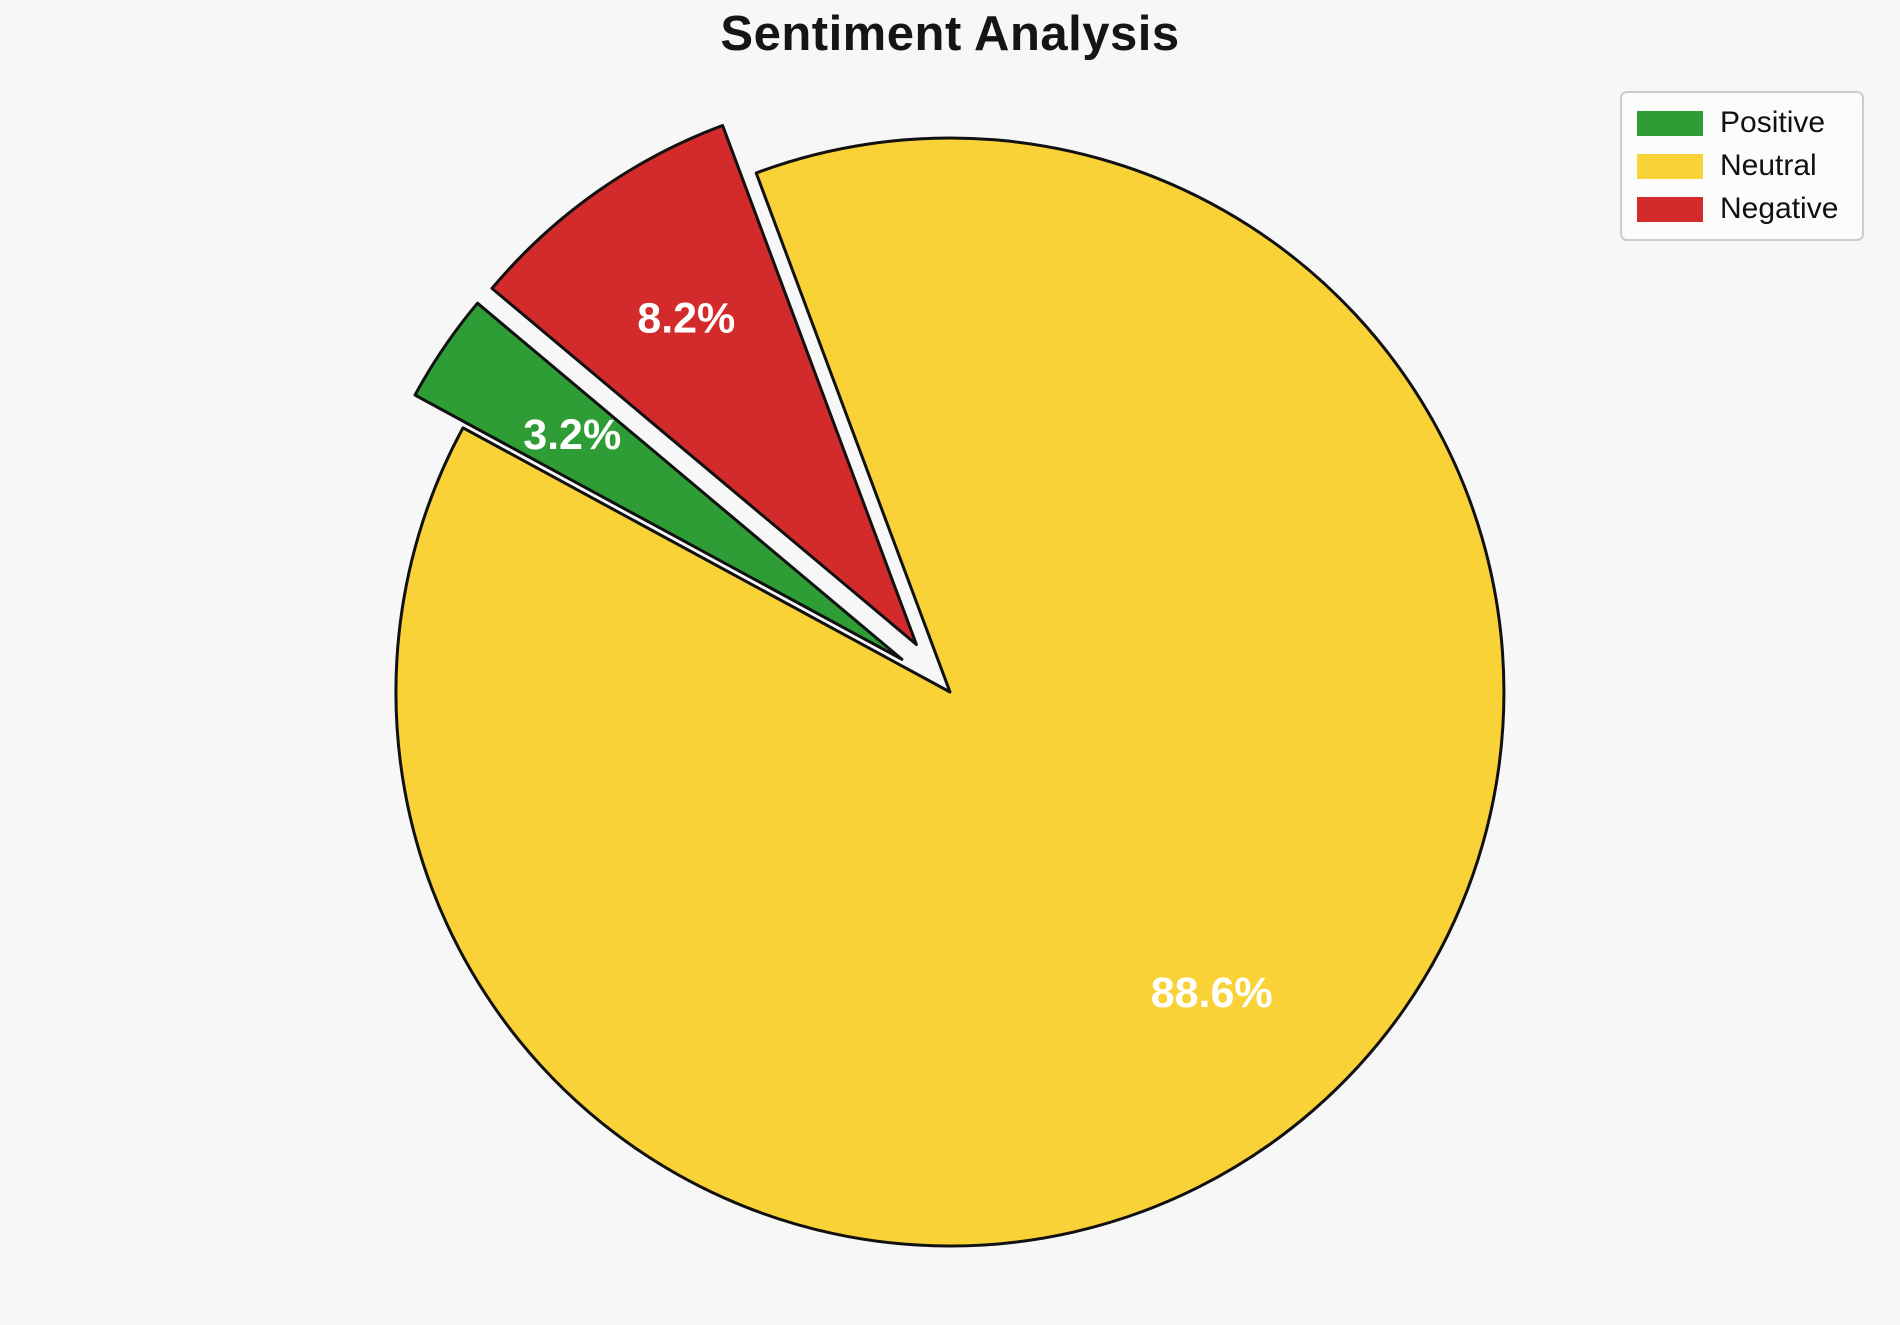 The height and width of the screenshot is (1325, 1900). I want to click on slice-label-neutral: 88.6%, so click(1212, 993).